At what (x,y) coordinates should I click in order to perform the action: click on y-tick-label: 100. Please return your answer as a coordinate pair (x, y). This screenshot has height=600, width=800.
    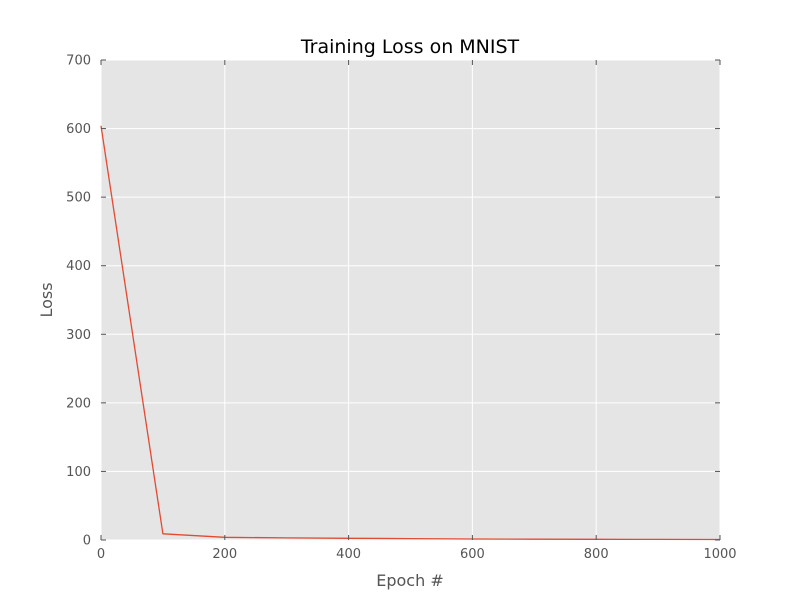
    Looking at the image, I should click on (78, 472).